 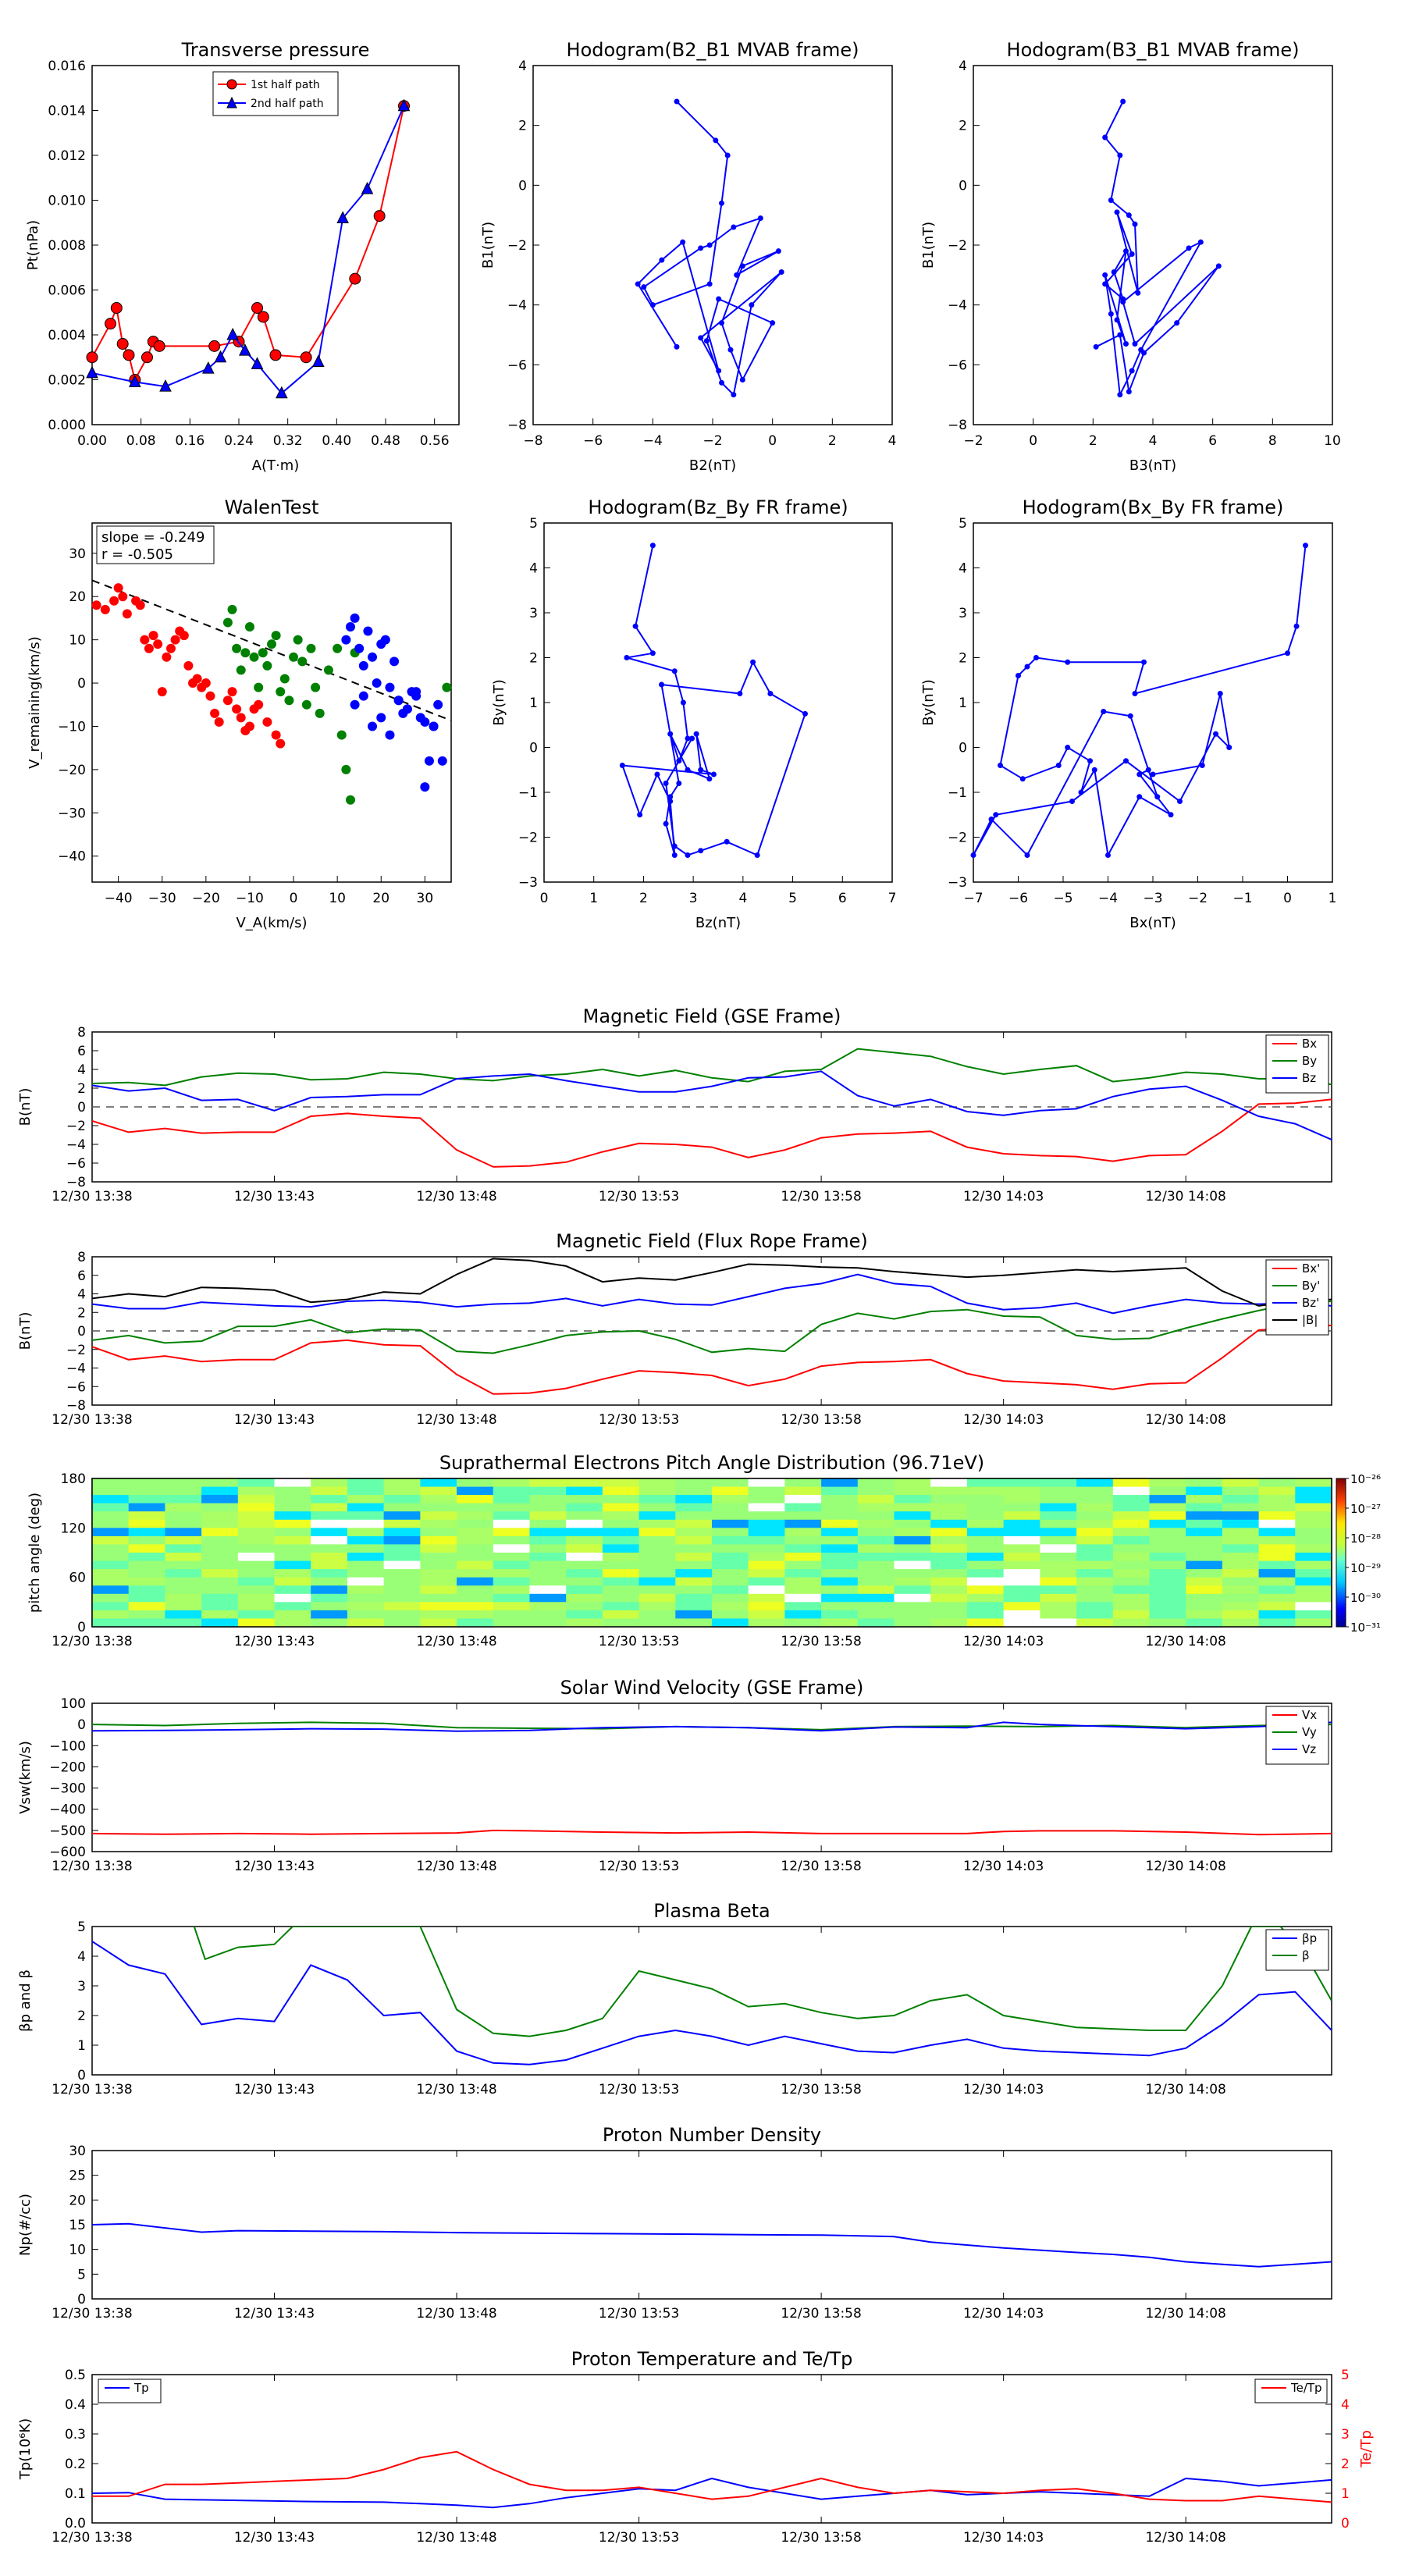 What do you see at coordinates (76, 1406) in the screenshot?
I see `mag_fr-ytick-label: −8` at bounding box center [76, 1406].